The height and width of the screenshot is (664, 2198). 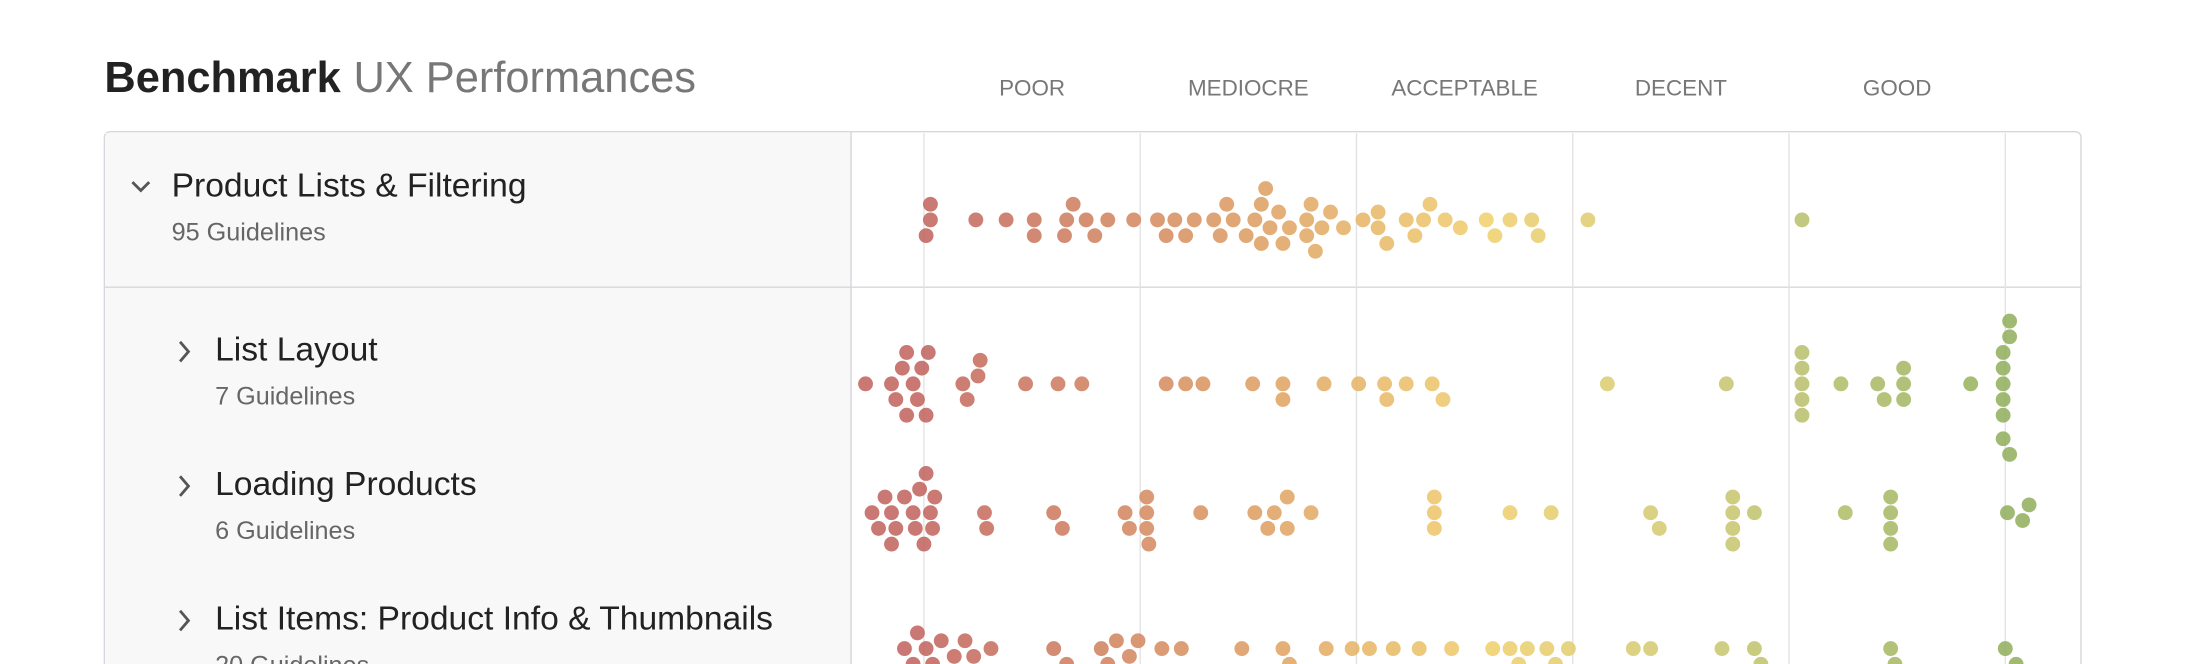 What do you see at coordinates (296, 349) in the screenshot?
I see `row-name: List Layout` at bounding box center [296, 349].